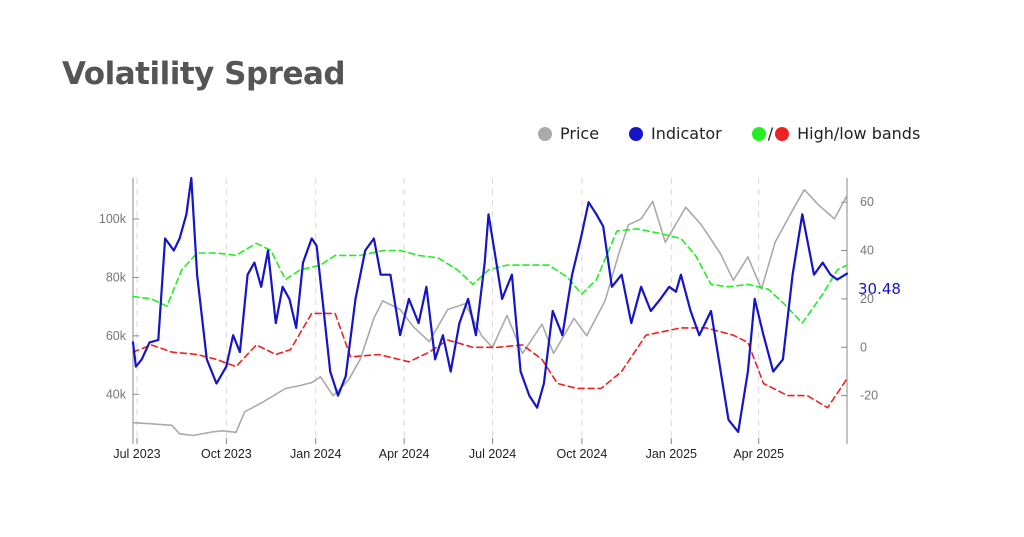 Image resolution: width=1024 pixels, height=537 pixels. Describe the element at coordinates (863, 347) in the screenshot. I see `right-tick-label: 0` at that location.